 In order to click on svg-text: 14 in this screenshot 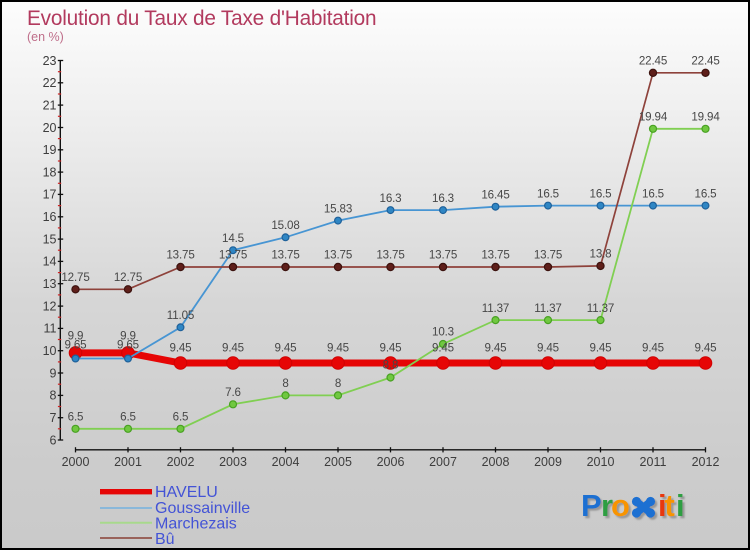, I will do `click(50, 262)`.